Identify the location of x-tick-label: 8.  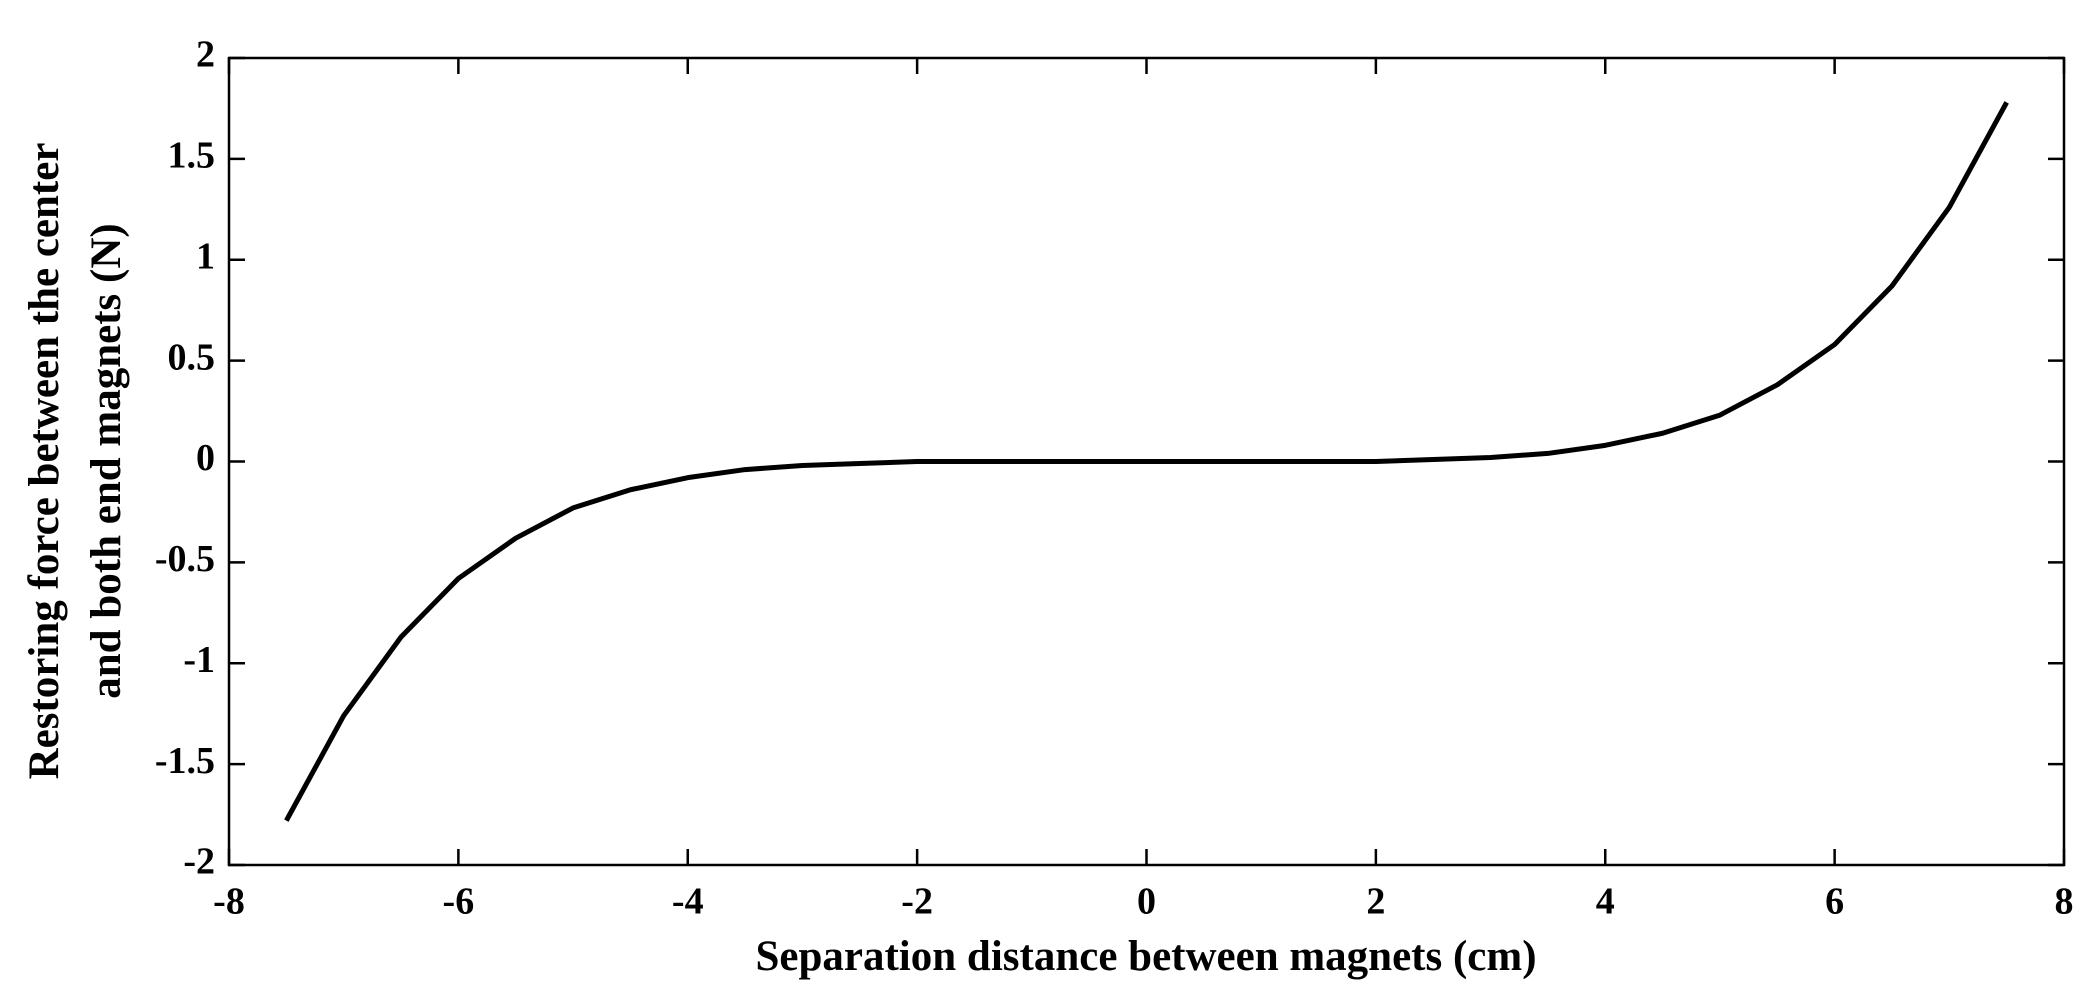
(2064, 902).